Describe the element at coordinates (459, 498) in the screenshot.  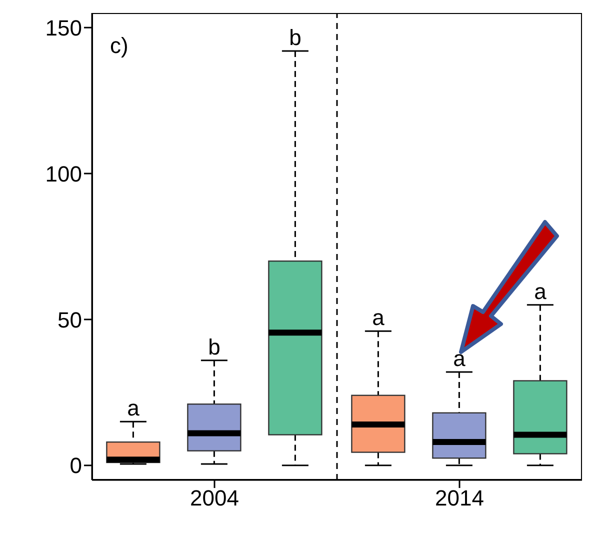
I see `x-tick-label: 2014` at that location.